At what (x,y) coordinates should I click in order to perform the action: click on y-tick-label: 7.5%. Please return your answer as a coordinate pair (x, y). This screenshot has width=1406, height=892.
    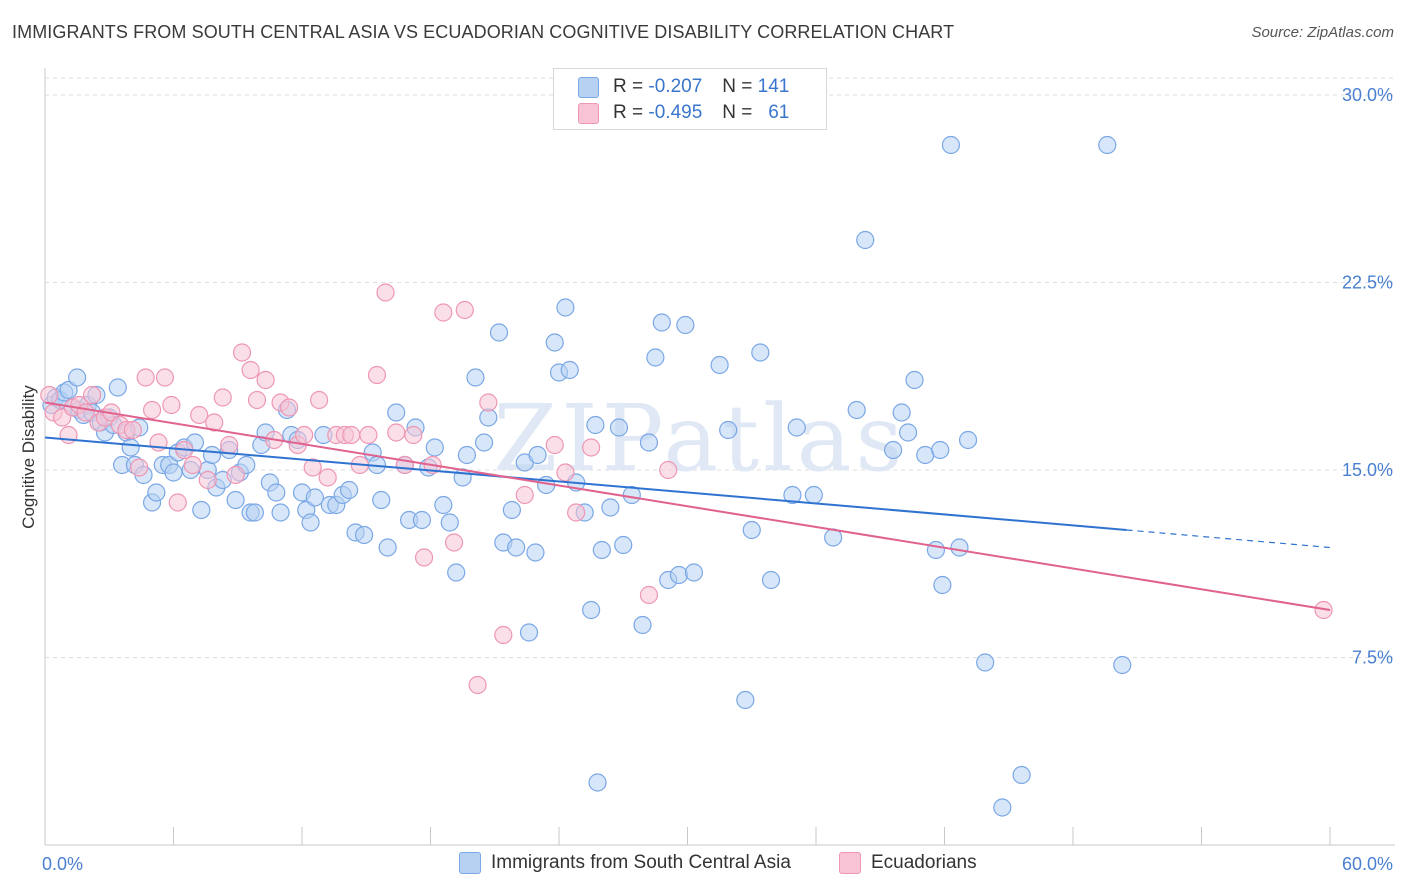
    Looking at the image, I should click on (1372, 658).